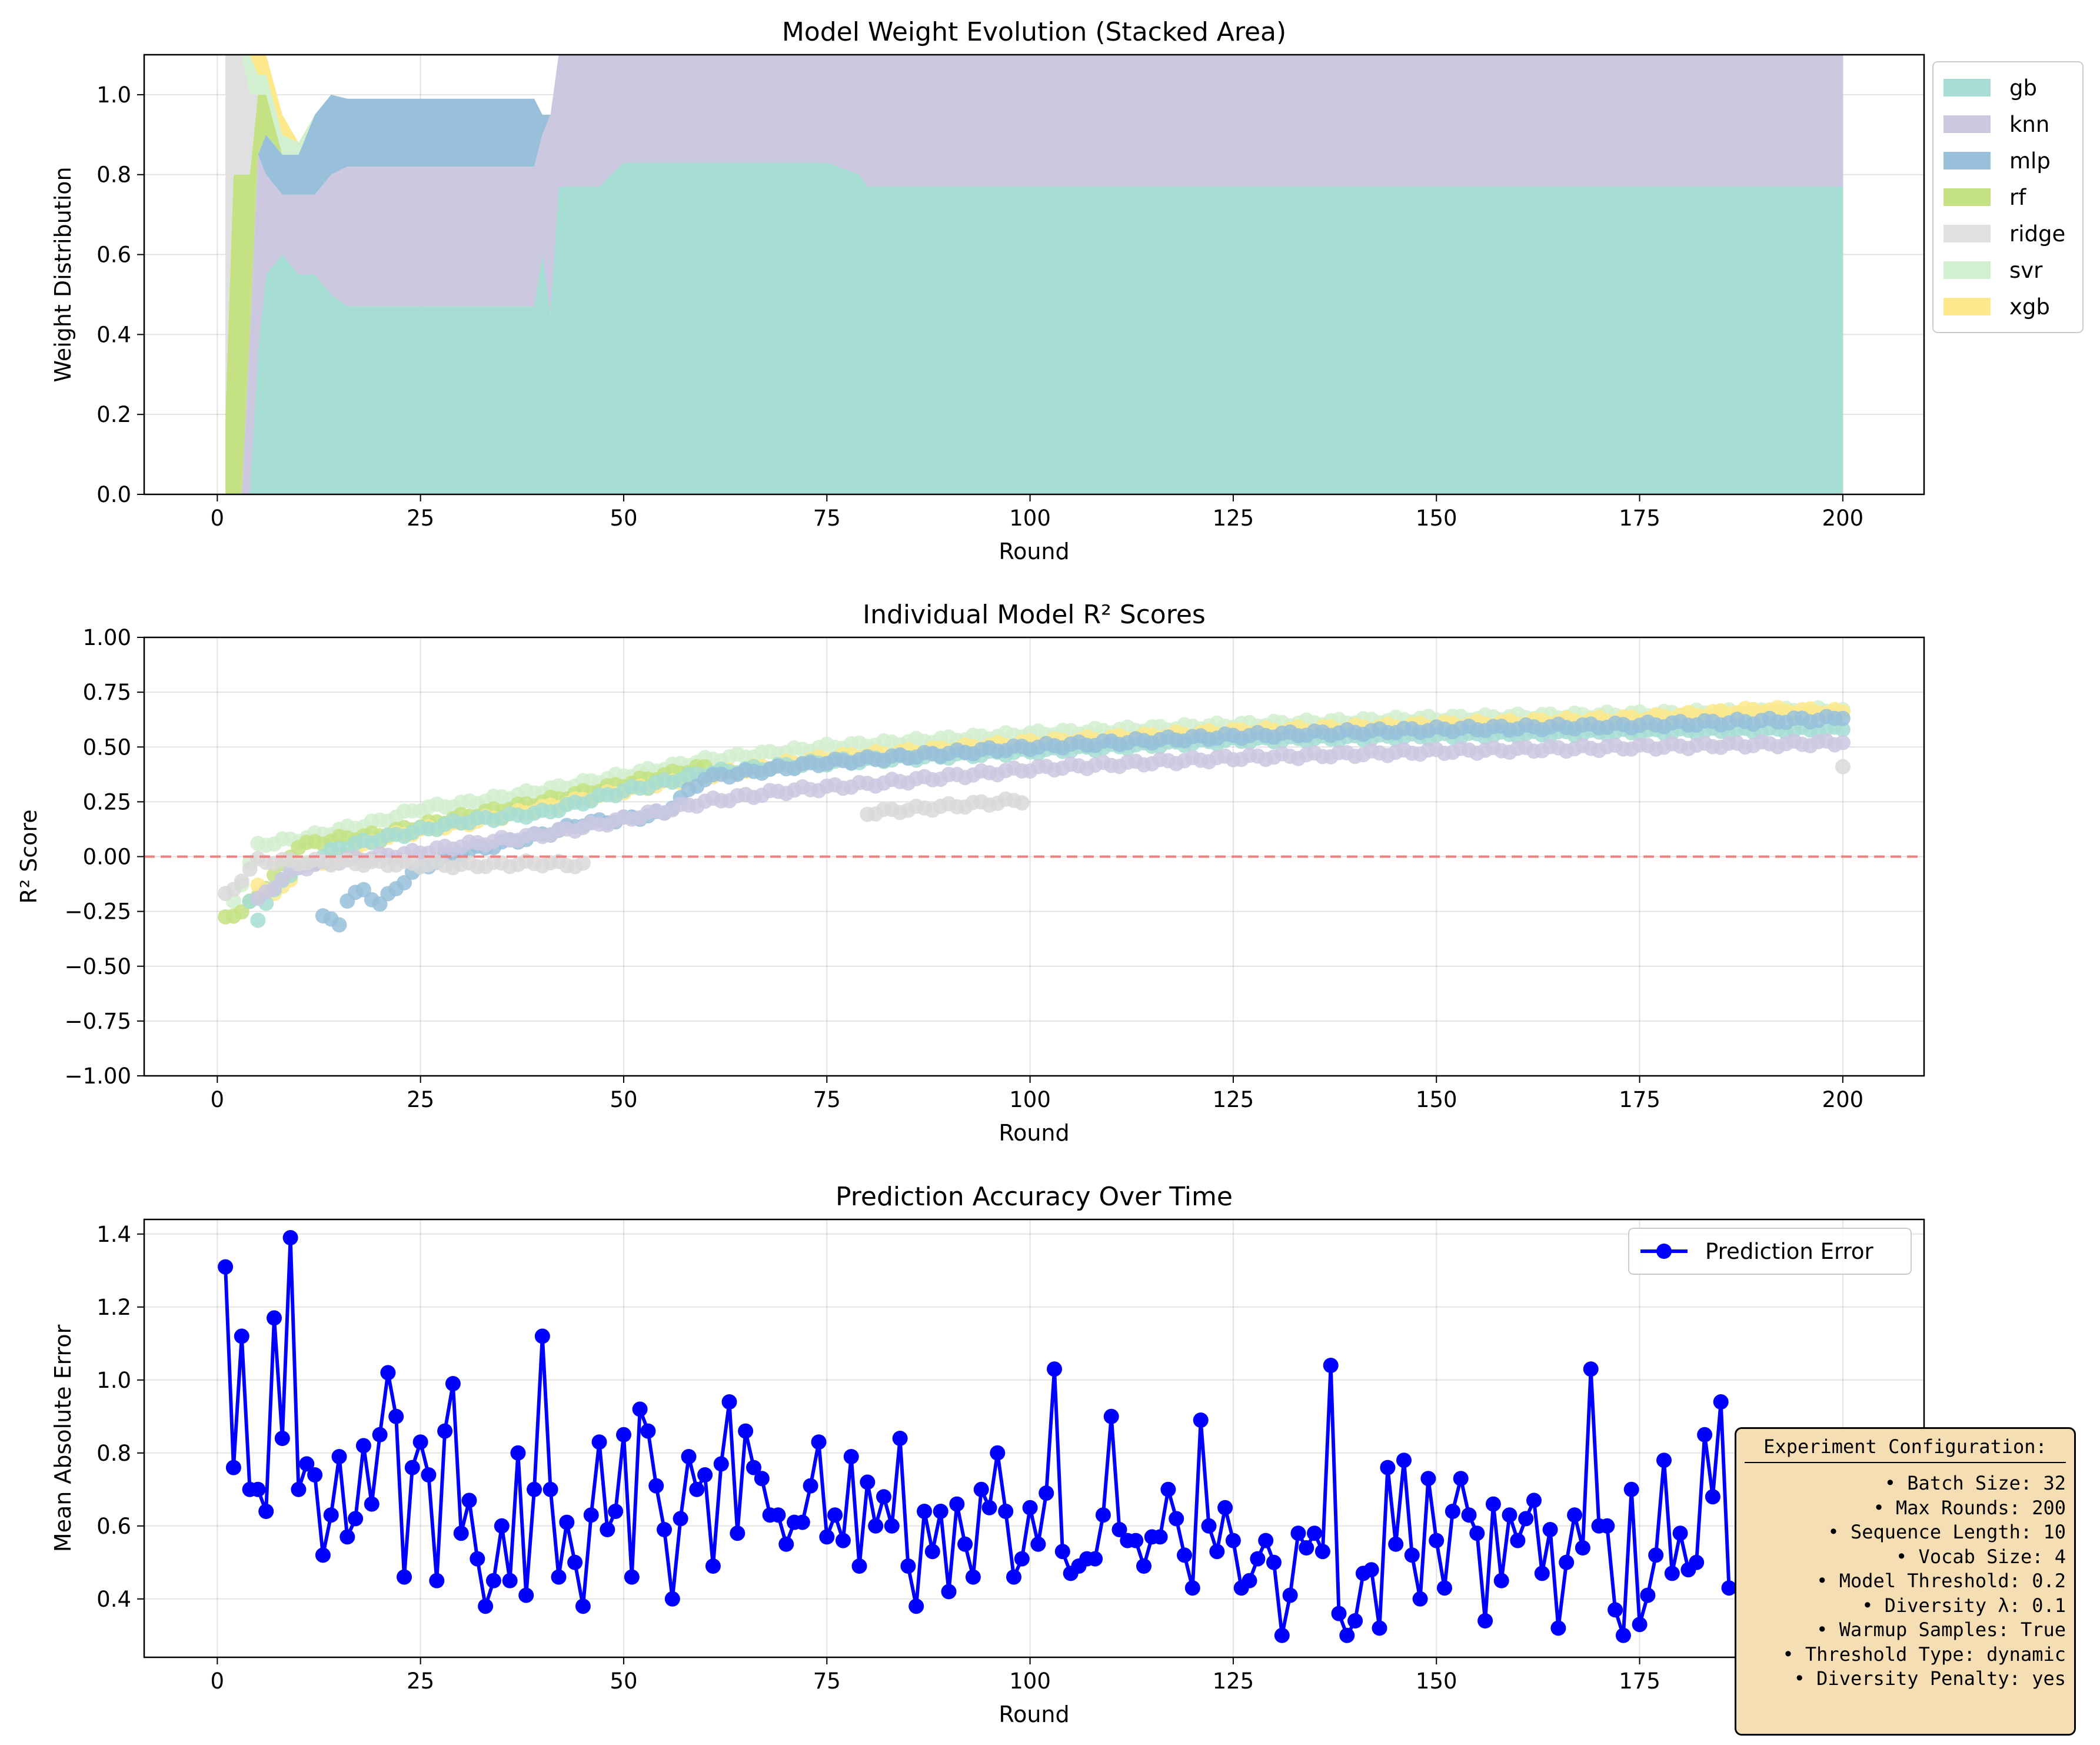  I want to click on legend-swatch-gb, so click(1967, 88).